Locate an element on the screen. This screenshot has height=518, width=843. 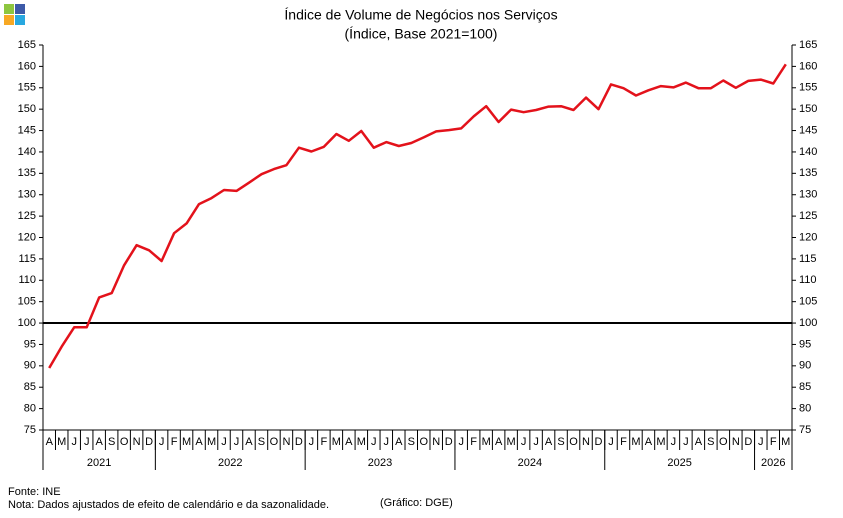
y-tick-label: 120 is located at coordinates (27, 237).